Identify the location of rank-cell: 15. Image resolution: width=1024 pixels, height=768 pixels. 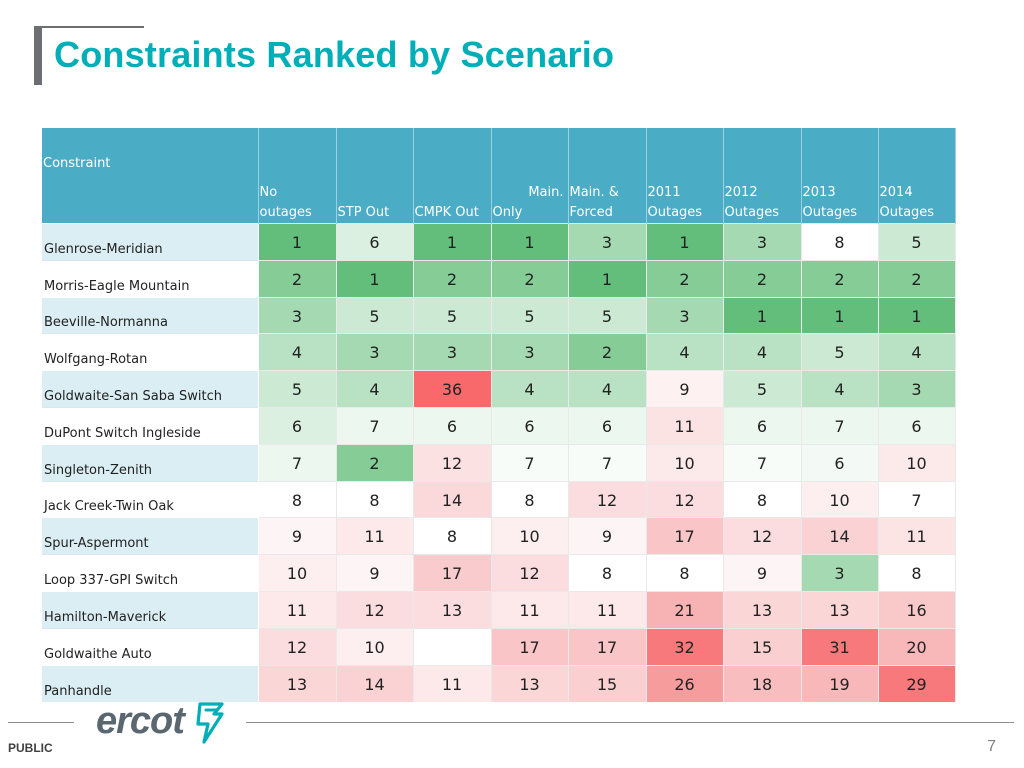
(762, 646).